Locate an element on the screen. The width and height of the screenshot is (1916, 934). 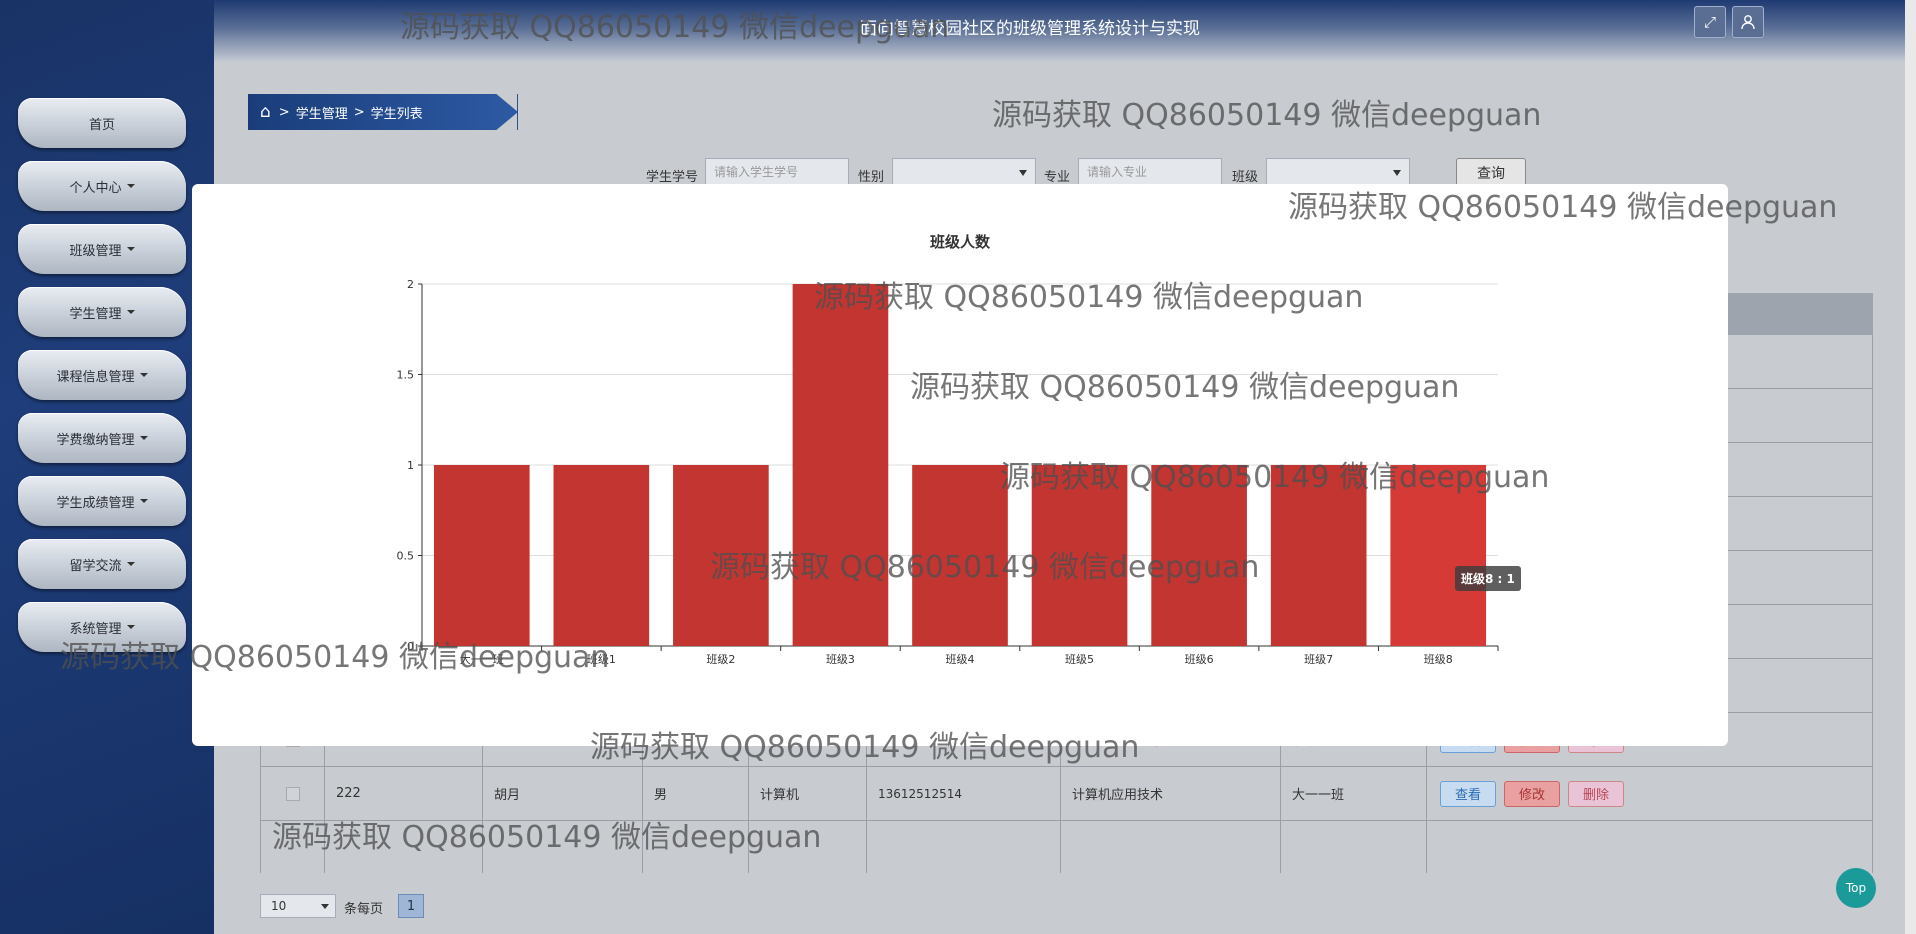
gender-select is located at coordinates (964, 172).